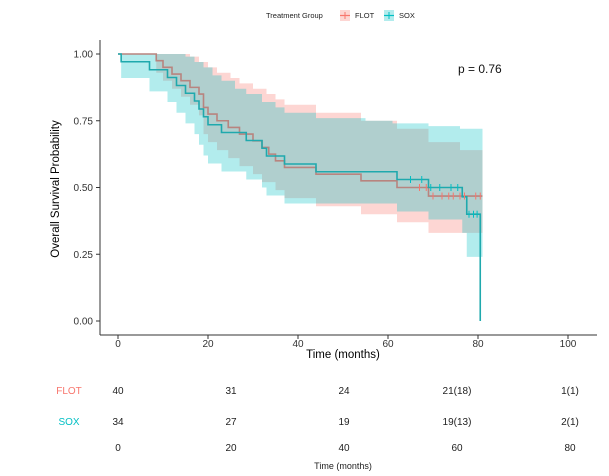 The height and width of the screenshot is (476, 609). Describe the element at coordinates (570, 422) in the screenshot. I see `risk-table-cell: 2(1)` at that location.